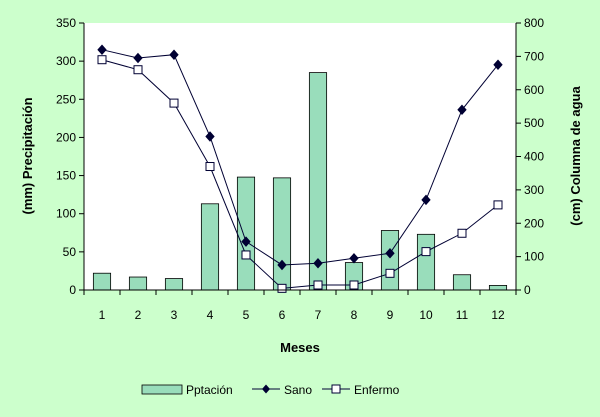 Image resolution: width=600 pixels, height=417 pixels. What do you see at coordinates (527, 290) in the screenshot?
I see `y-right-tick-label: 0` at bounding box center [527, 290].